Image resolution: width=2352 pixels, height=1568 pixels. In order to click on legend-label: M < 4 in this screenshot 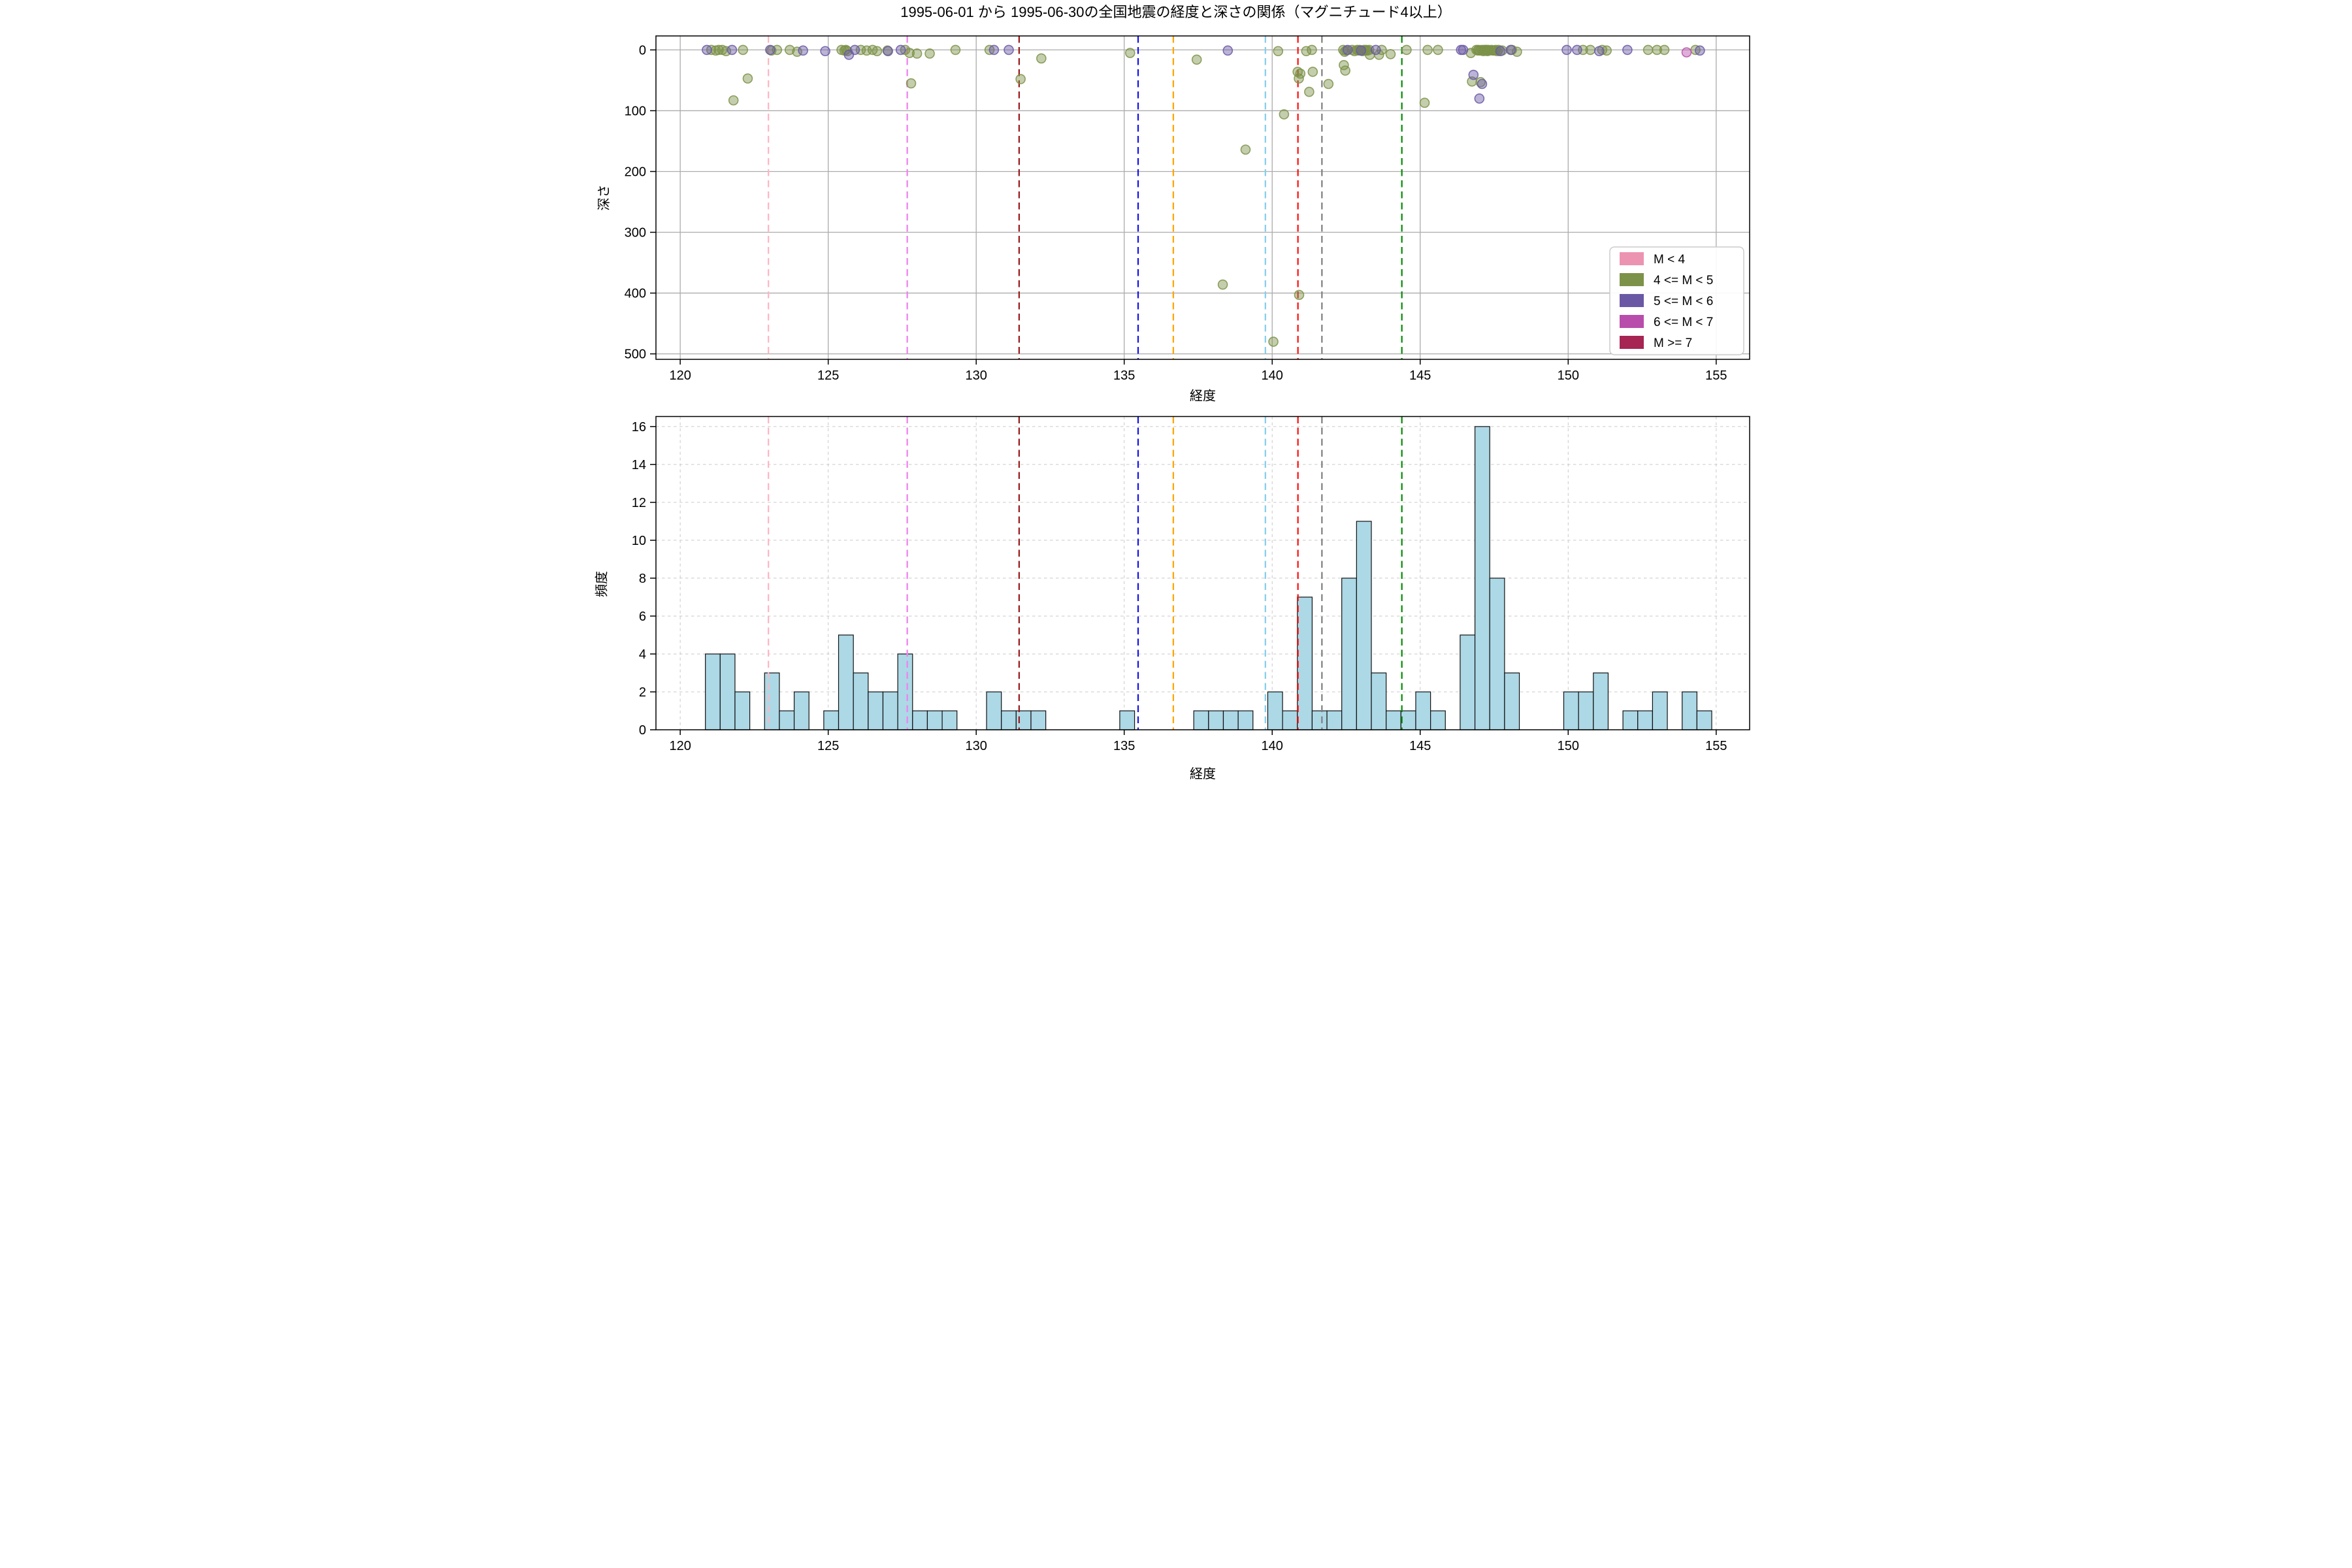, I will do `click(1669, 260)`.